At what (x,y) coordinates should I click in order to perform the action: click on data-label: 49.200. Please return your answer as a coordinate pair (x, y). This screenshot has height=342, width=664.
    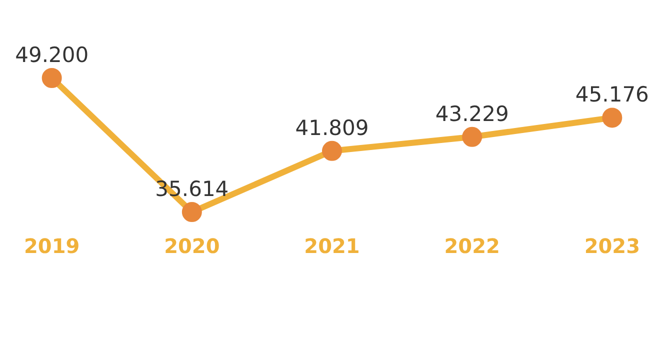
    Looking at the image, I should click on (52, 54).